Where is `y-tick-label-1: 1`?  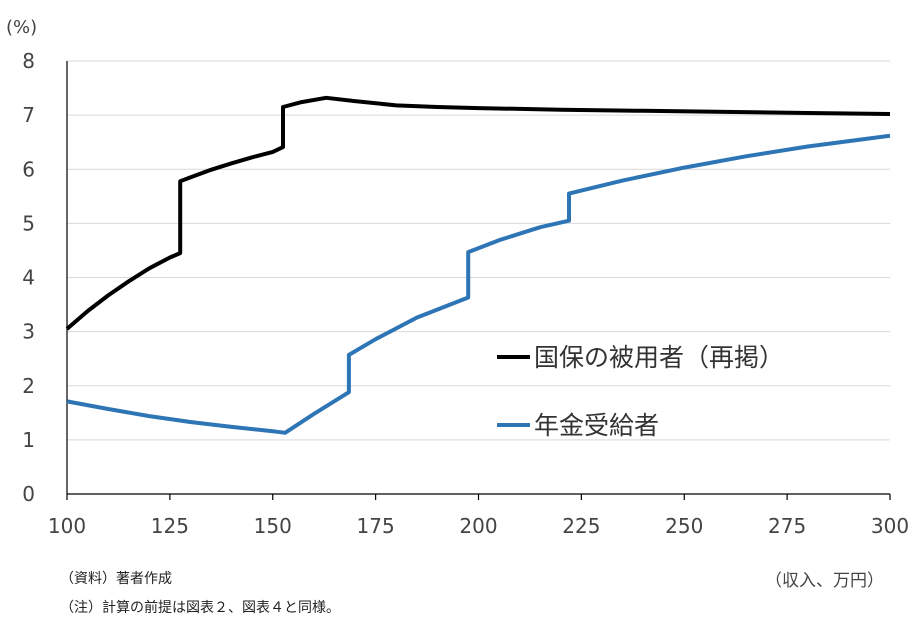
y-tick-label-1: 1 is located at coordinates (28, 440).